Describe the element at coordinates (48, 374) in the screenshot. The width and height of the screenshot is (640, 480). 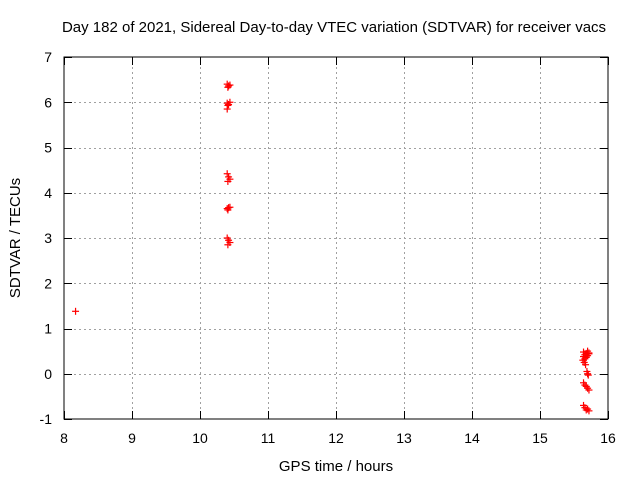
I see `y-tick-label: 0` at that location.